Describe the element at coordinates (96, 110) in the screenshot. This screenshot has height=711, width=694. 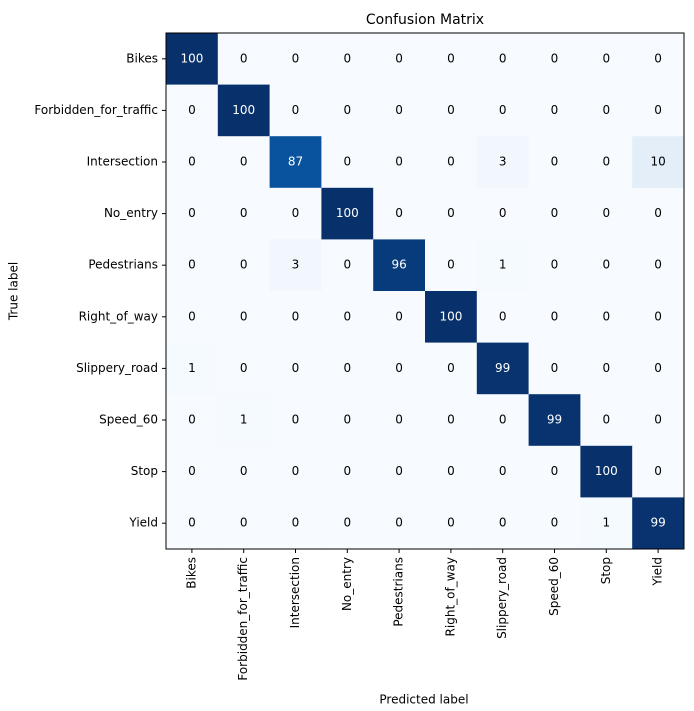
I see `y-tick-label: Forbidden_for_traffic` at that location.